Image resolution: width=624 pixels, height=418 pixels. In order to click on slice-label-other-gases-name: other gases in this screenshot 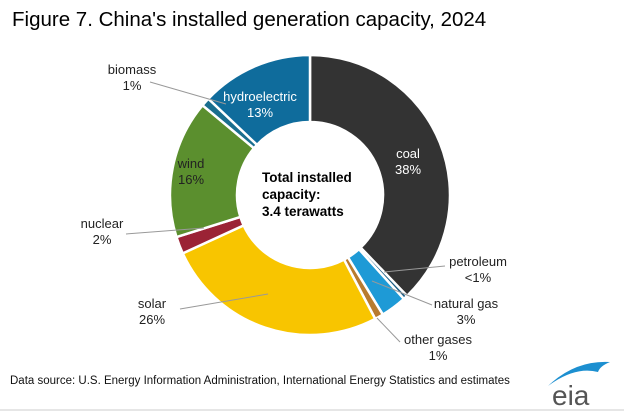, I will do `click(438, 339)`.